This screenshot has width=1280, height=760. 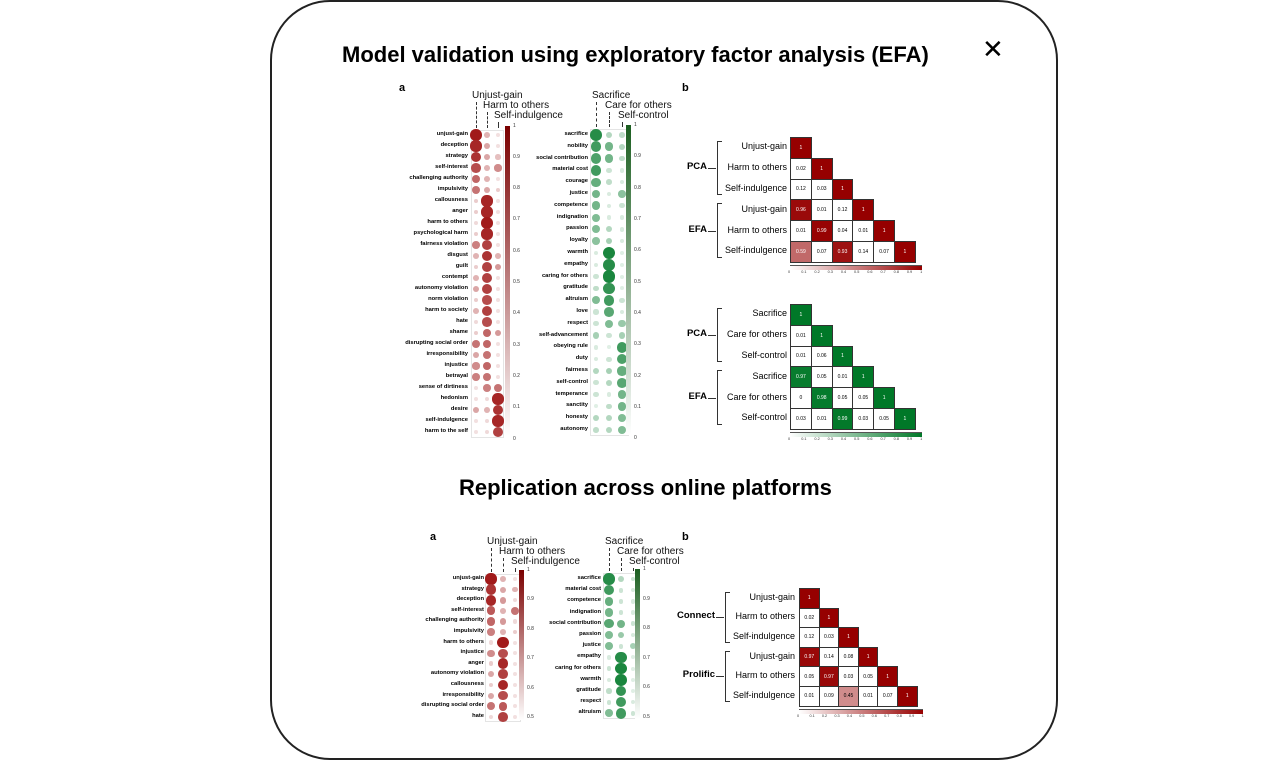 I want to click on corr-red-top-cell: 0.12, so click(x=801, y=189).